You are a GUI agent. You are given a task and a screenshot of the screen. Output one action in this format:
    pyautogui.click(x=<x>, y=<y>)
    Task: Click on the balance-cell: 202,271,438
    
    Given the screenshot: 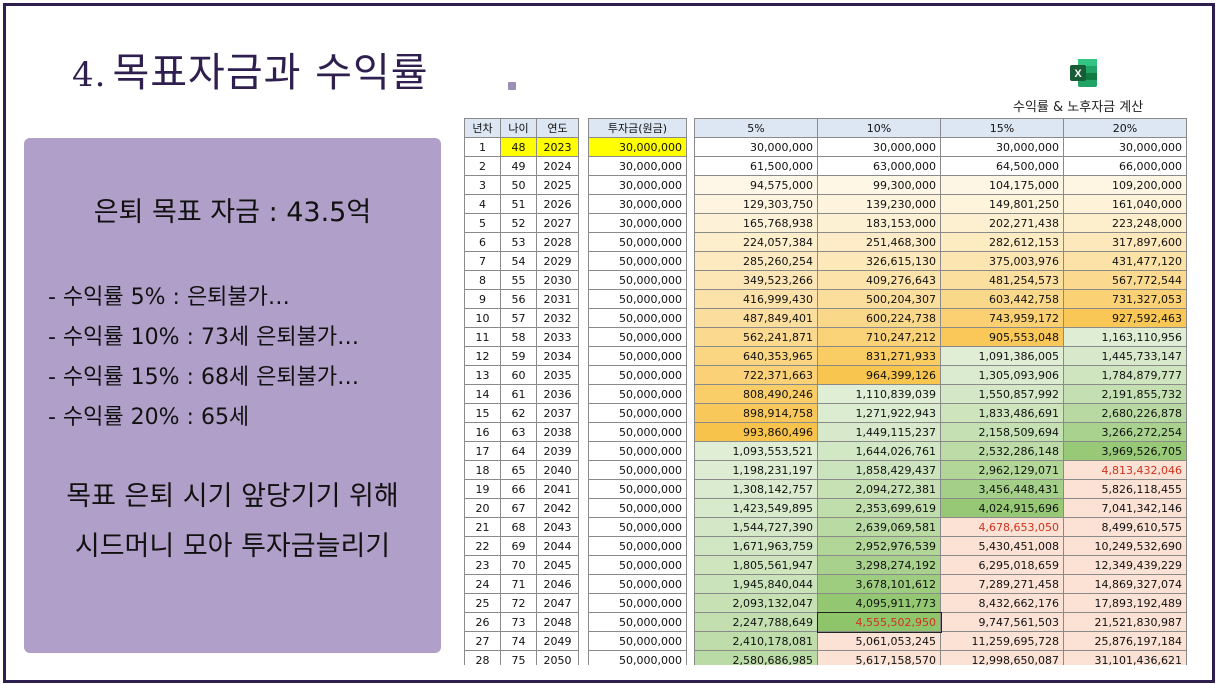 What is the action you would take?
    pyautogui.click(x=1002, y=223)
    